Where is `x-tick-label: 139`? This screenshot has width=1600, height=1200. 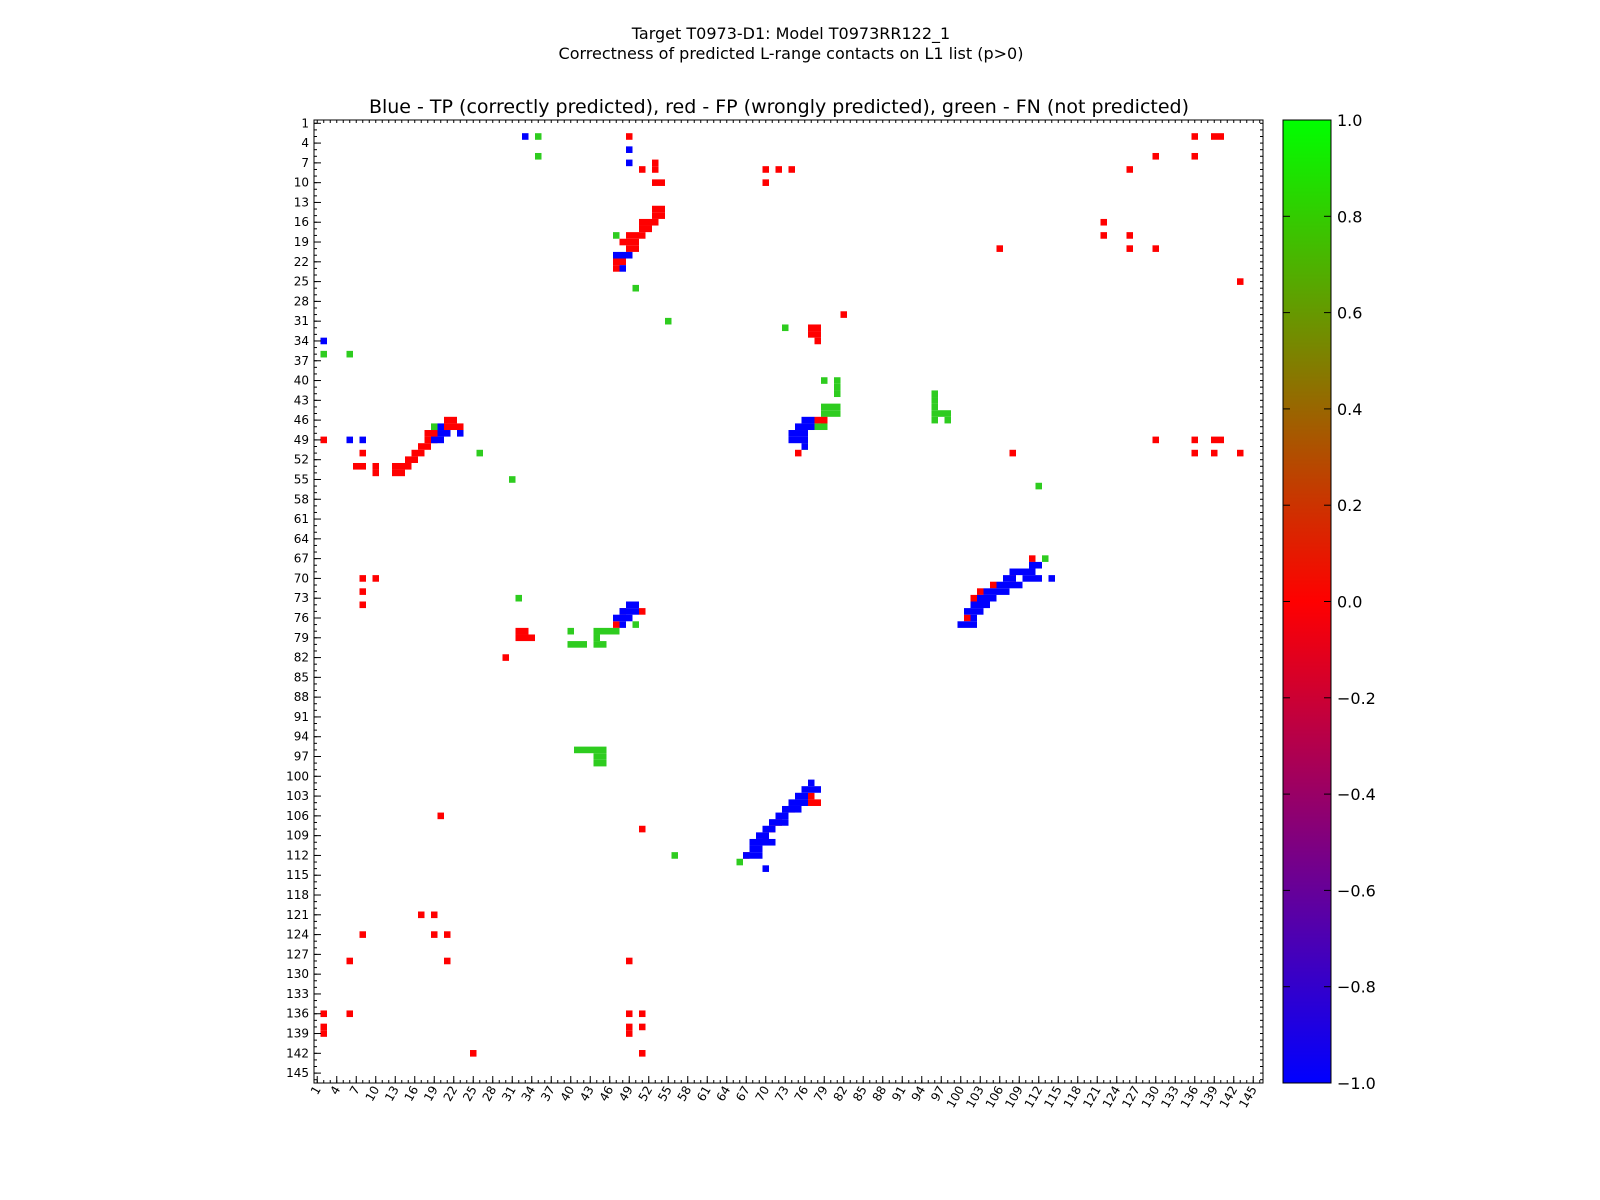
x-tick-label: 139 is located at coordinates (1209, 1097).